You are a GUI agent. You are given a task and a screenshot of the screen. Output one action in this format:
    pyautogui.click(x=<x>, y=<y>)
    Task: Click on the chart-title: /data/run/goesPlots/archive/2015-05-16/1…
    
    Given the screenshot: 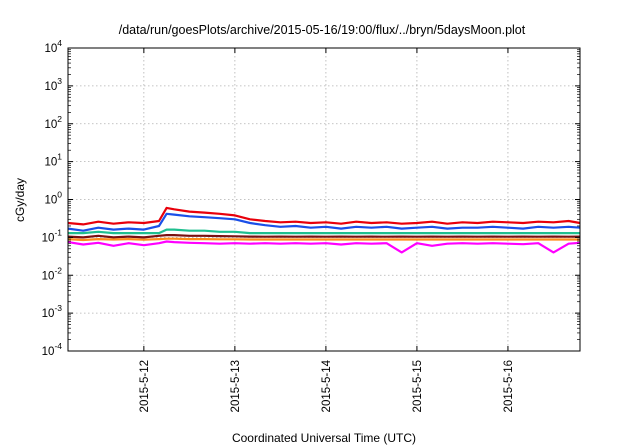 What is the action you would take?
    pyautogui.click(x=322, y=30)
    